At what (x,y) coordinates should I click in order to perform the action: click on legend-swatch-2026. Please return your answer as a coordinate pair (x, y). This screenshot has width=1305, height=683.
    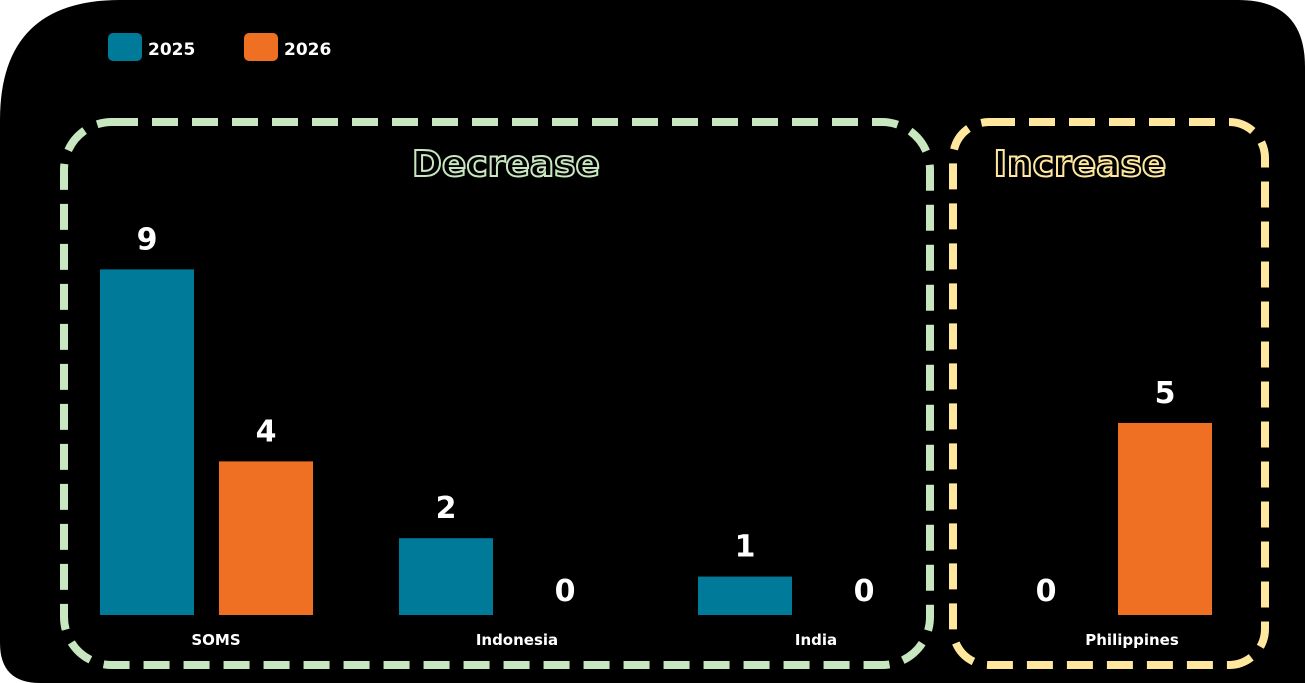
    Looking at the image, I should click on (261, 47).